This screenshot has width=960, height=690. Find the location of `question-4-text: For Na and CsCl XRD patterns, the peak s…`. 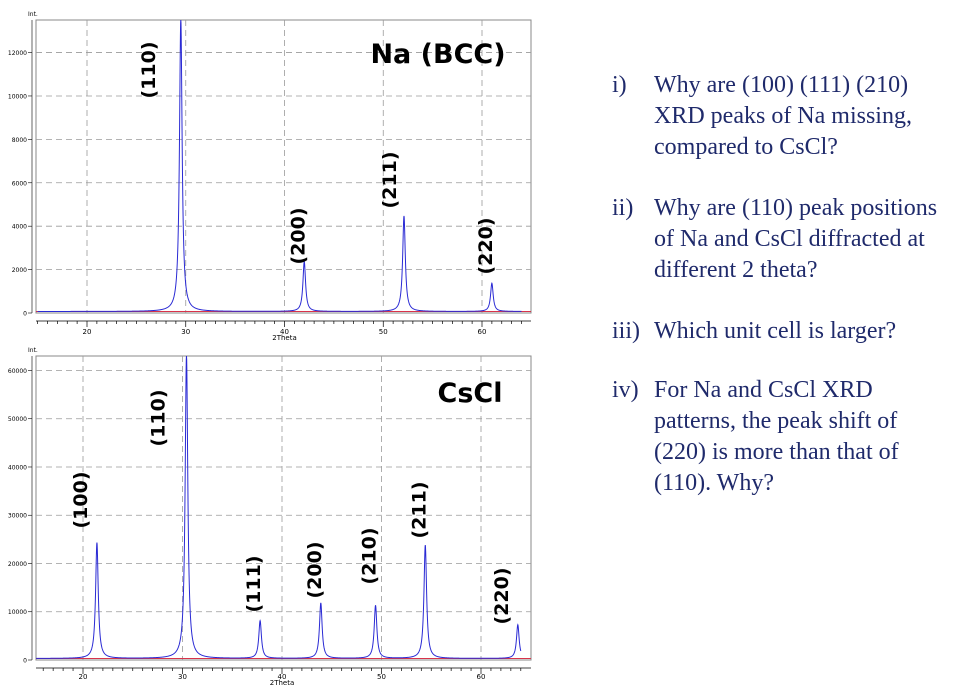

question-4-text: For Na and CsCl XRD patterns, the peak s… is located at coordinates (776, 436).